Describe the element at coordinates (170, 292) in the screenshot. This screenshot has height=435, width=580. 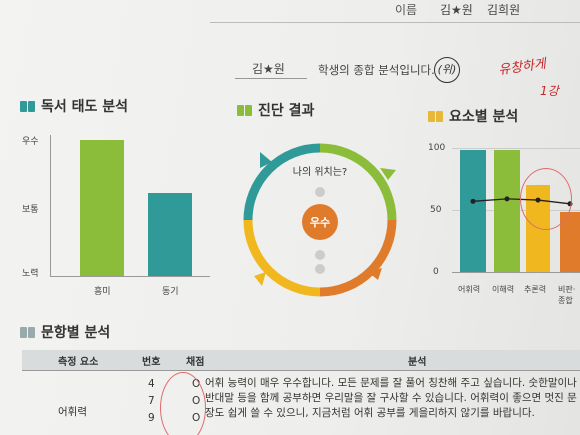
I see `reading-xlabel: 동기` at that location.